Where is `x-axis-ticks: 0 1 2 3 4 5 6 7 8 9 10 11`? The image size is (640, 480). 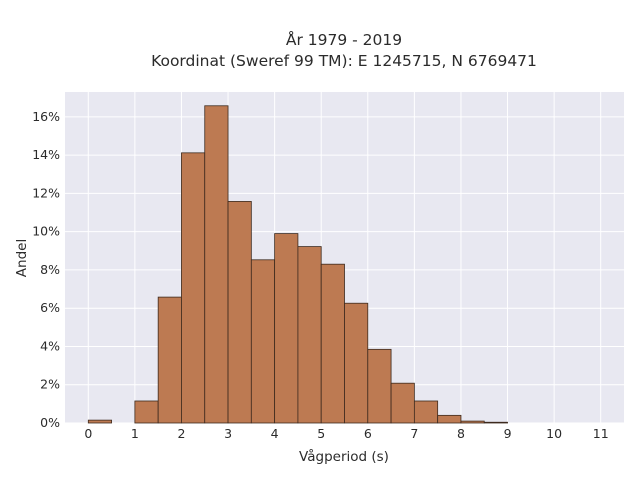
x-axis-ticks: 0 1 2 3 4 5 6 7 8 9 10 11 is located at coordinates (346, 433).